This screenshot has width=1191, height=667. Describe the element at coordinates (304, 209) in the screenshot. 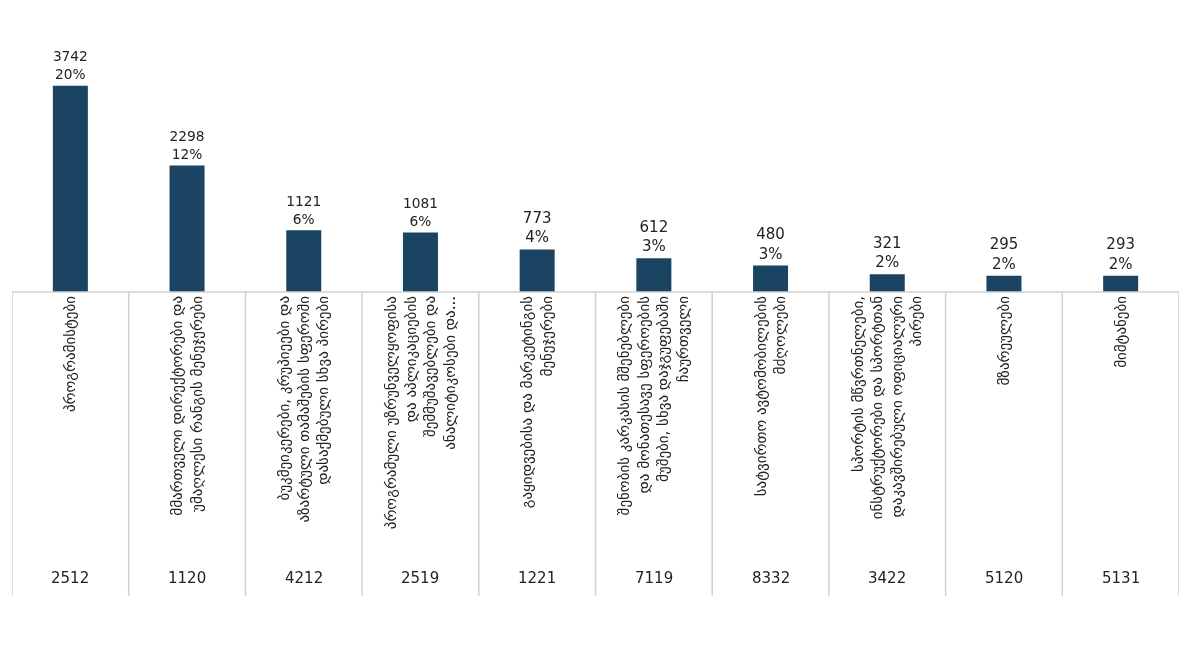

I see `data-label: 1121 6%` at that location.